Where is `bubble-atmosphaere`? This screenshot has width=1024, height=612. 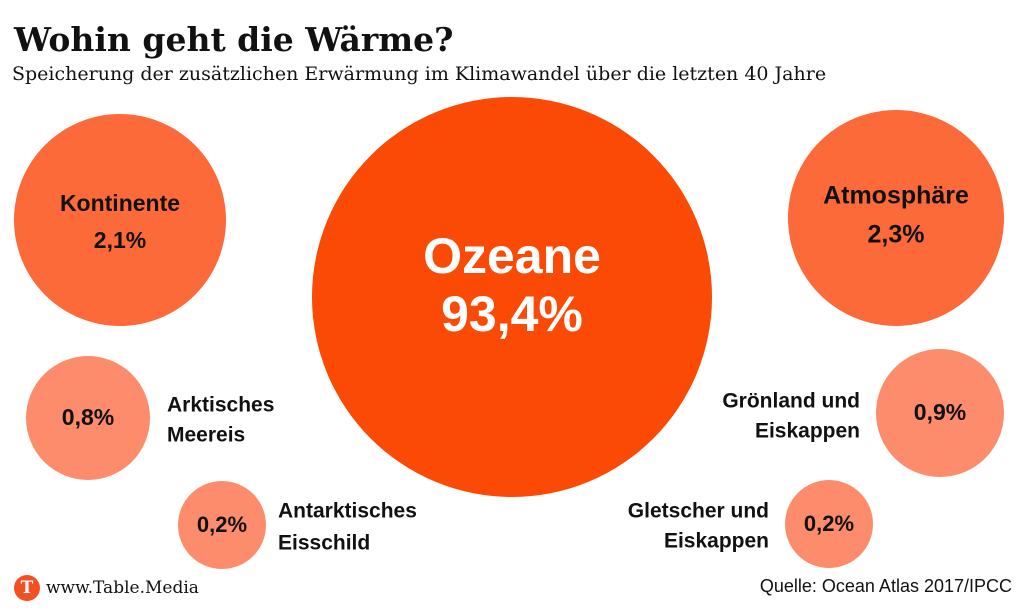
bubble-atmosphaere is located at coordinates (896, 218).